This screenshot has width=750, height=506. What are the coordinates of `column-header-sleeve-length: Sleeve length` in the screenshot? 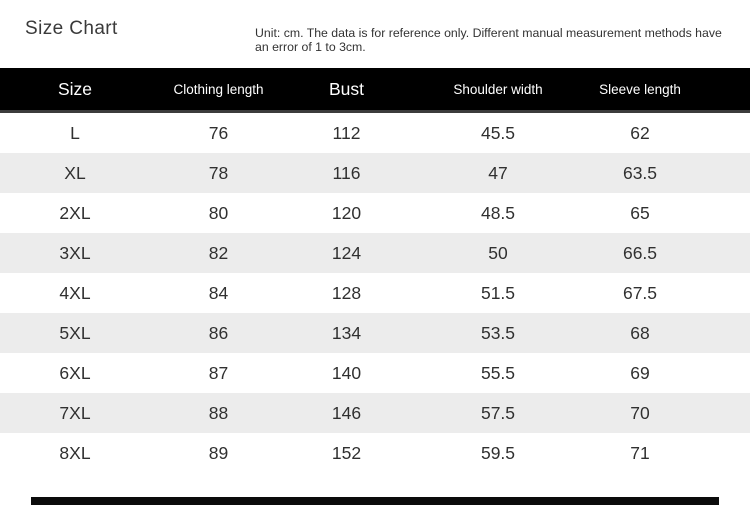 It's located at (670, 90).